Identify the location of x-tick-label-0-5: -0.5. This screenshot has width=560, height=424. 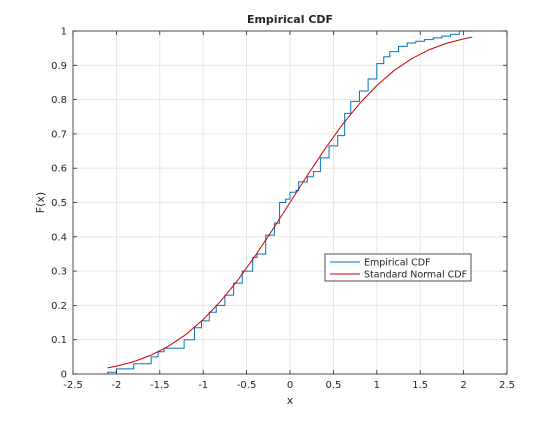
(247, 385).